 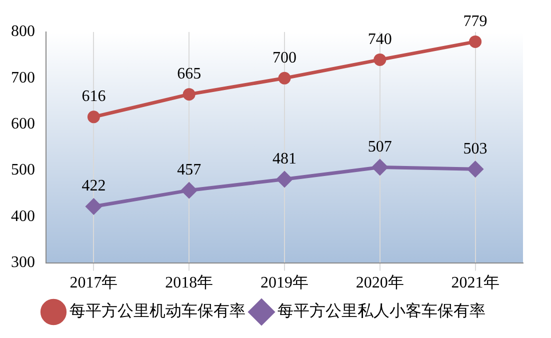 I want to click on y-tick-label: 700, so click(x=23, y=77).